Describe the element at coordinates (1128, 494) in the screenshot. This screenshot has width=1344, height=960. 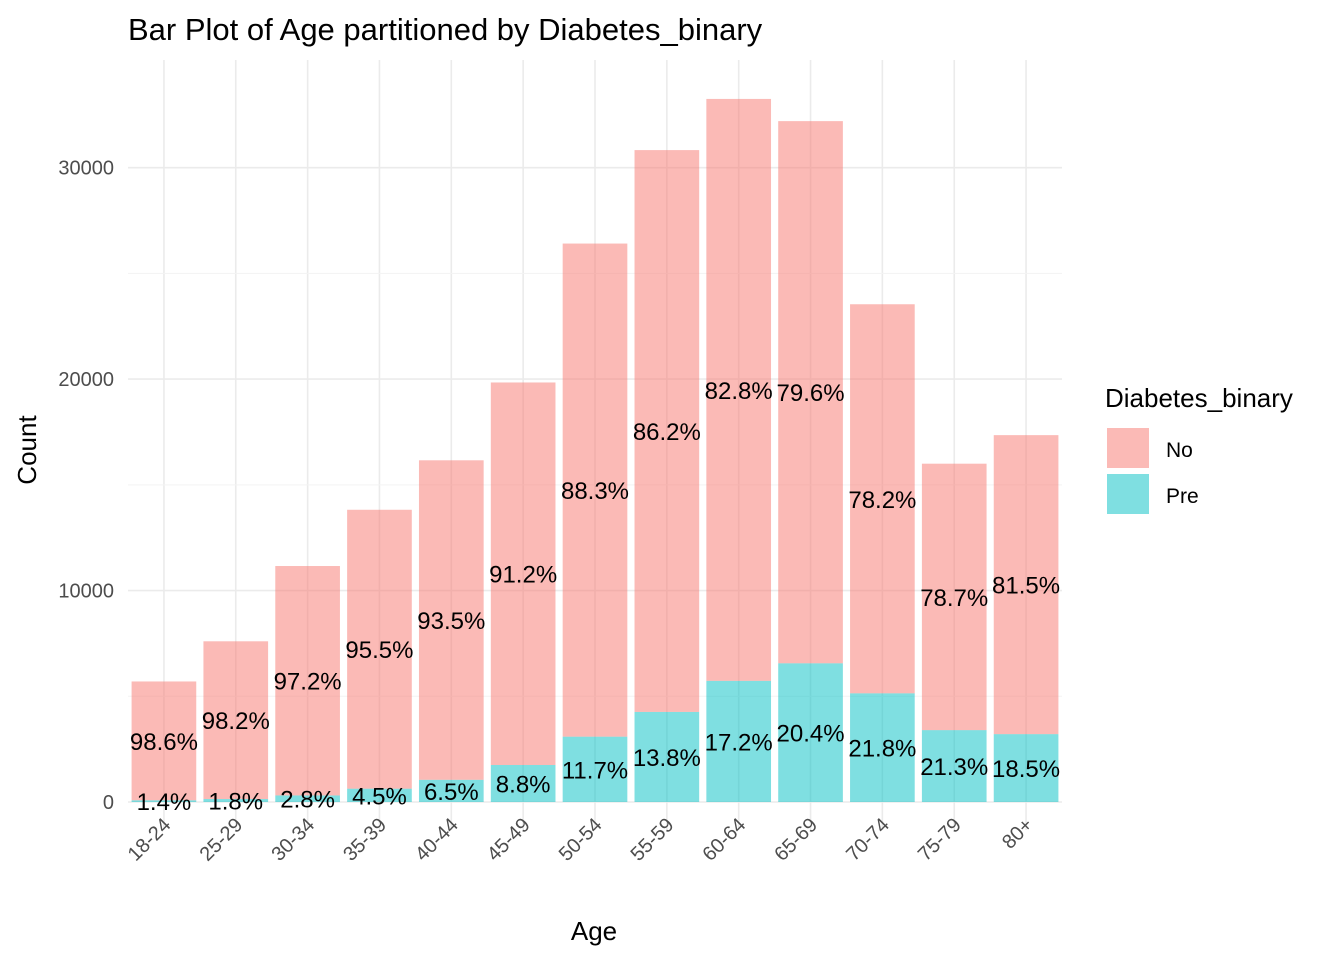
I see `legend-swatch-pre` at that location.